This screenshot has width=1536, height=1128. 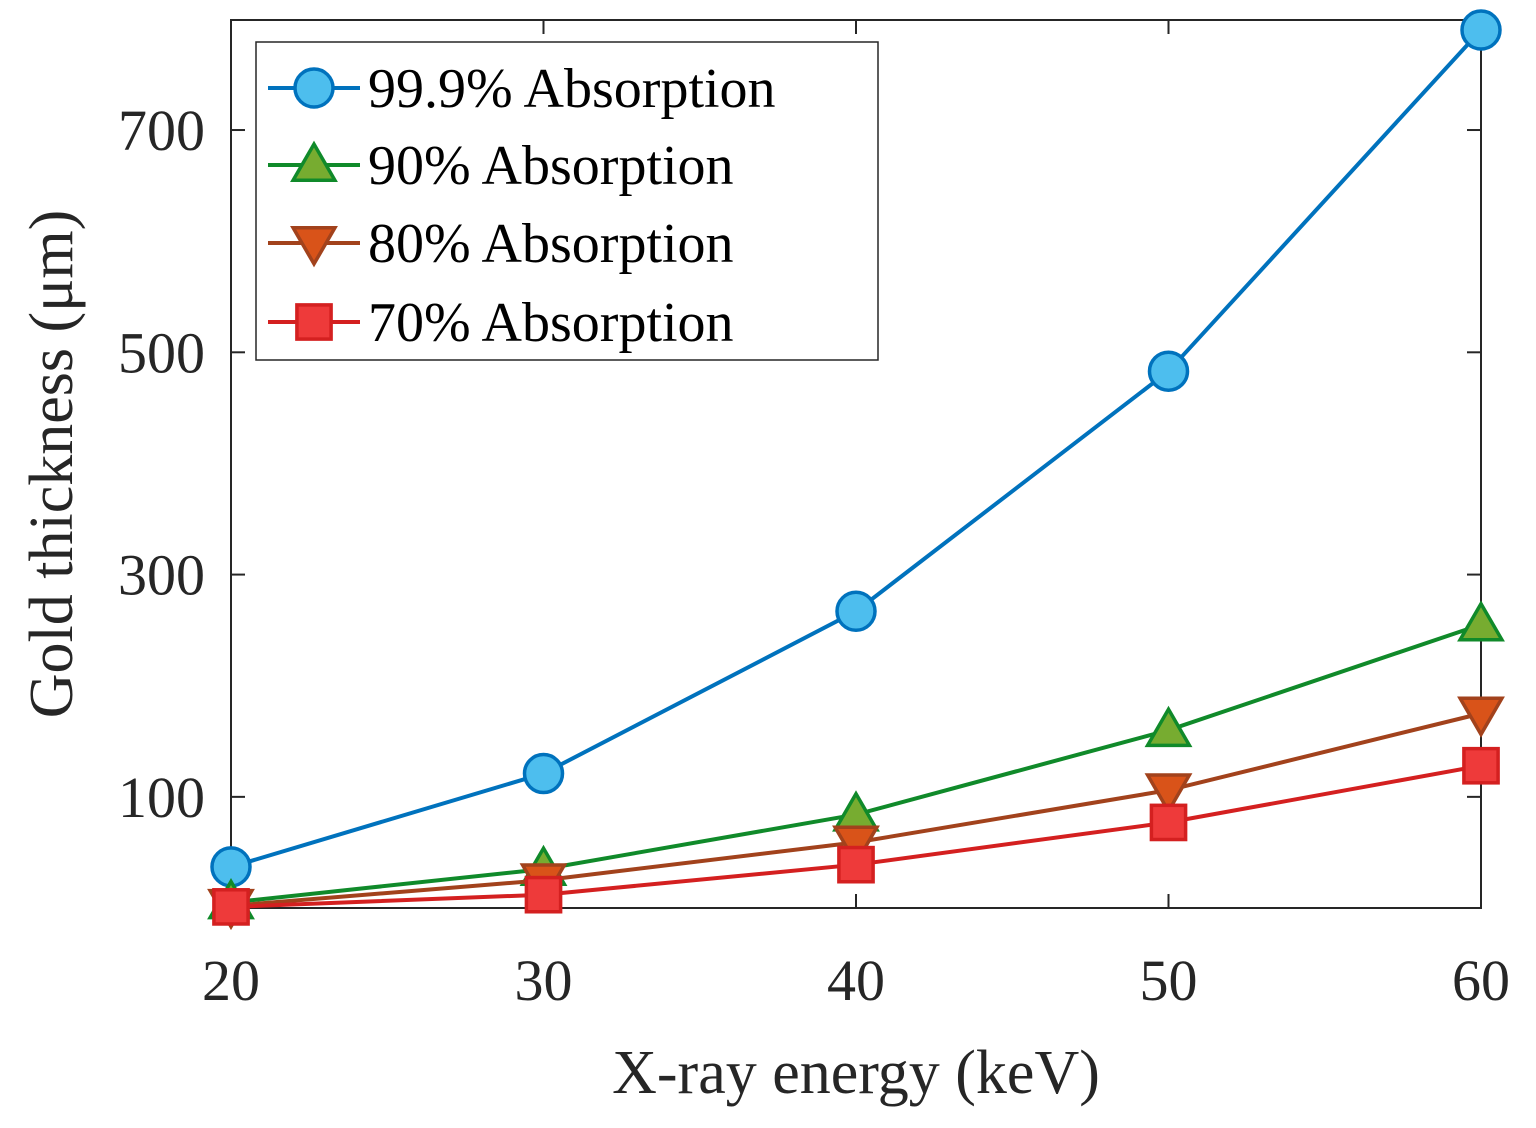 I want to click on legend-item: 80% Absorption, so click(x=501, y=244).